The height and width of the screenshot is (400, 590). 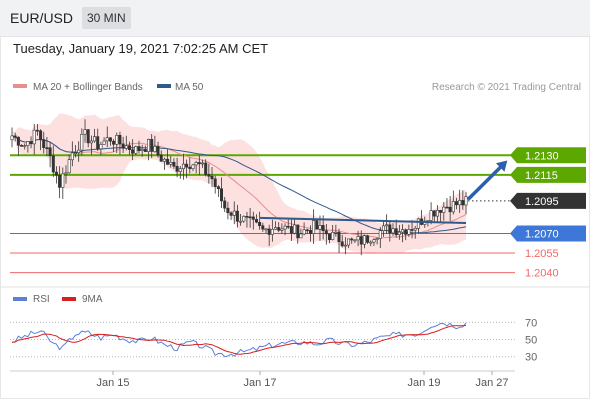 What do you see at coordinates (531, 323) in the screenshot?
I see `rsi-tick-label: 70` at bounding box center [531, 323].